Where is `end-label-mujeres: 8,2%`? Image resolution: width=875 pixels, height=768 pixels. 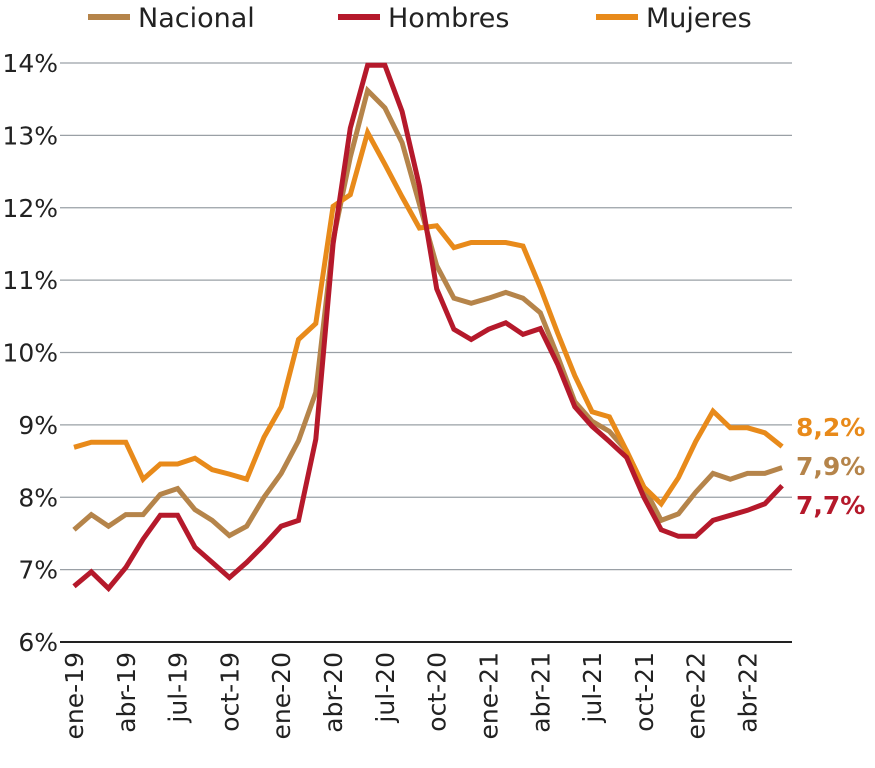 end-label-mujeres: 8,2% is located at coordinates (830, 427).